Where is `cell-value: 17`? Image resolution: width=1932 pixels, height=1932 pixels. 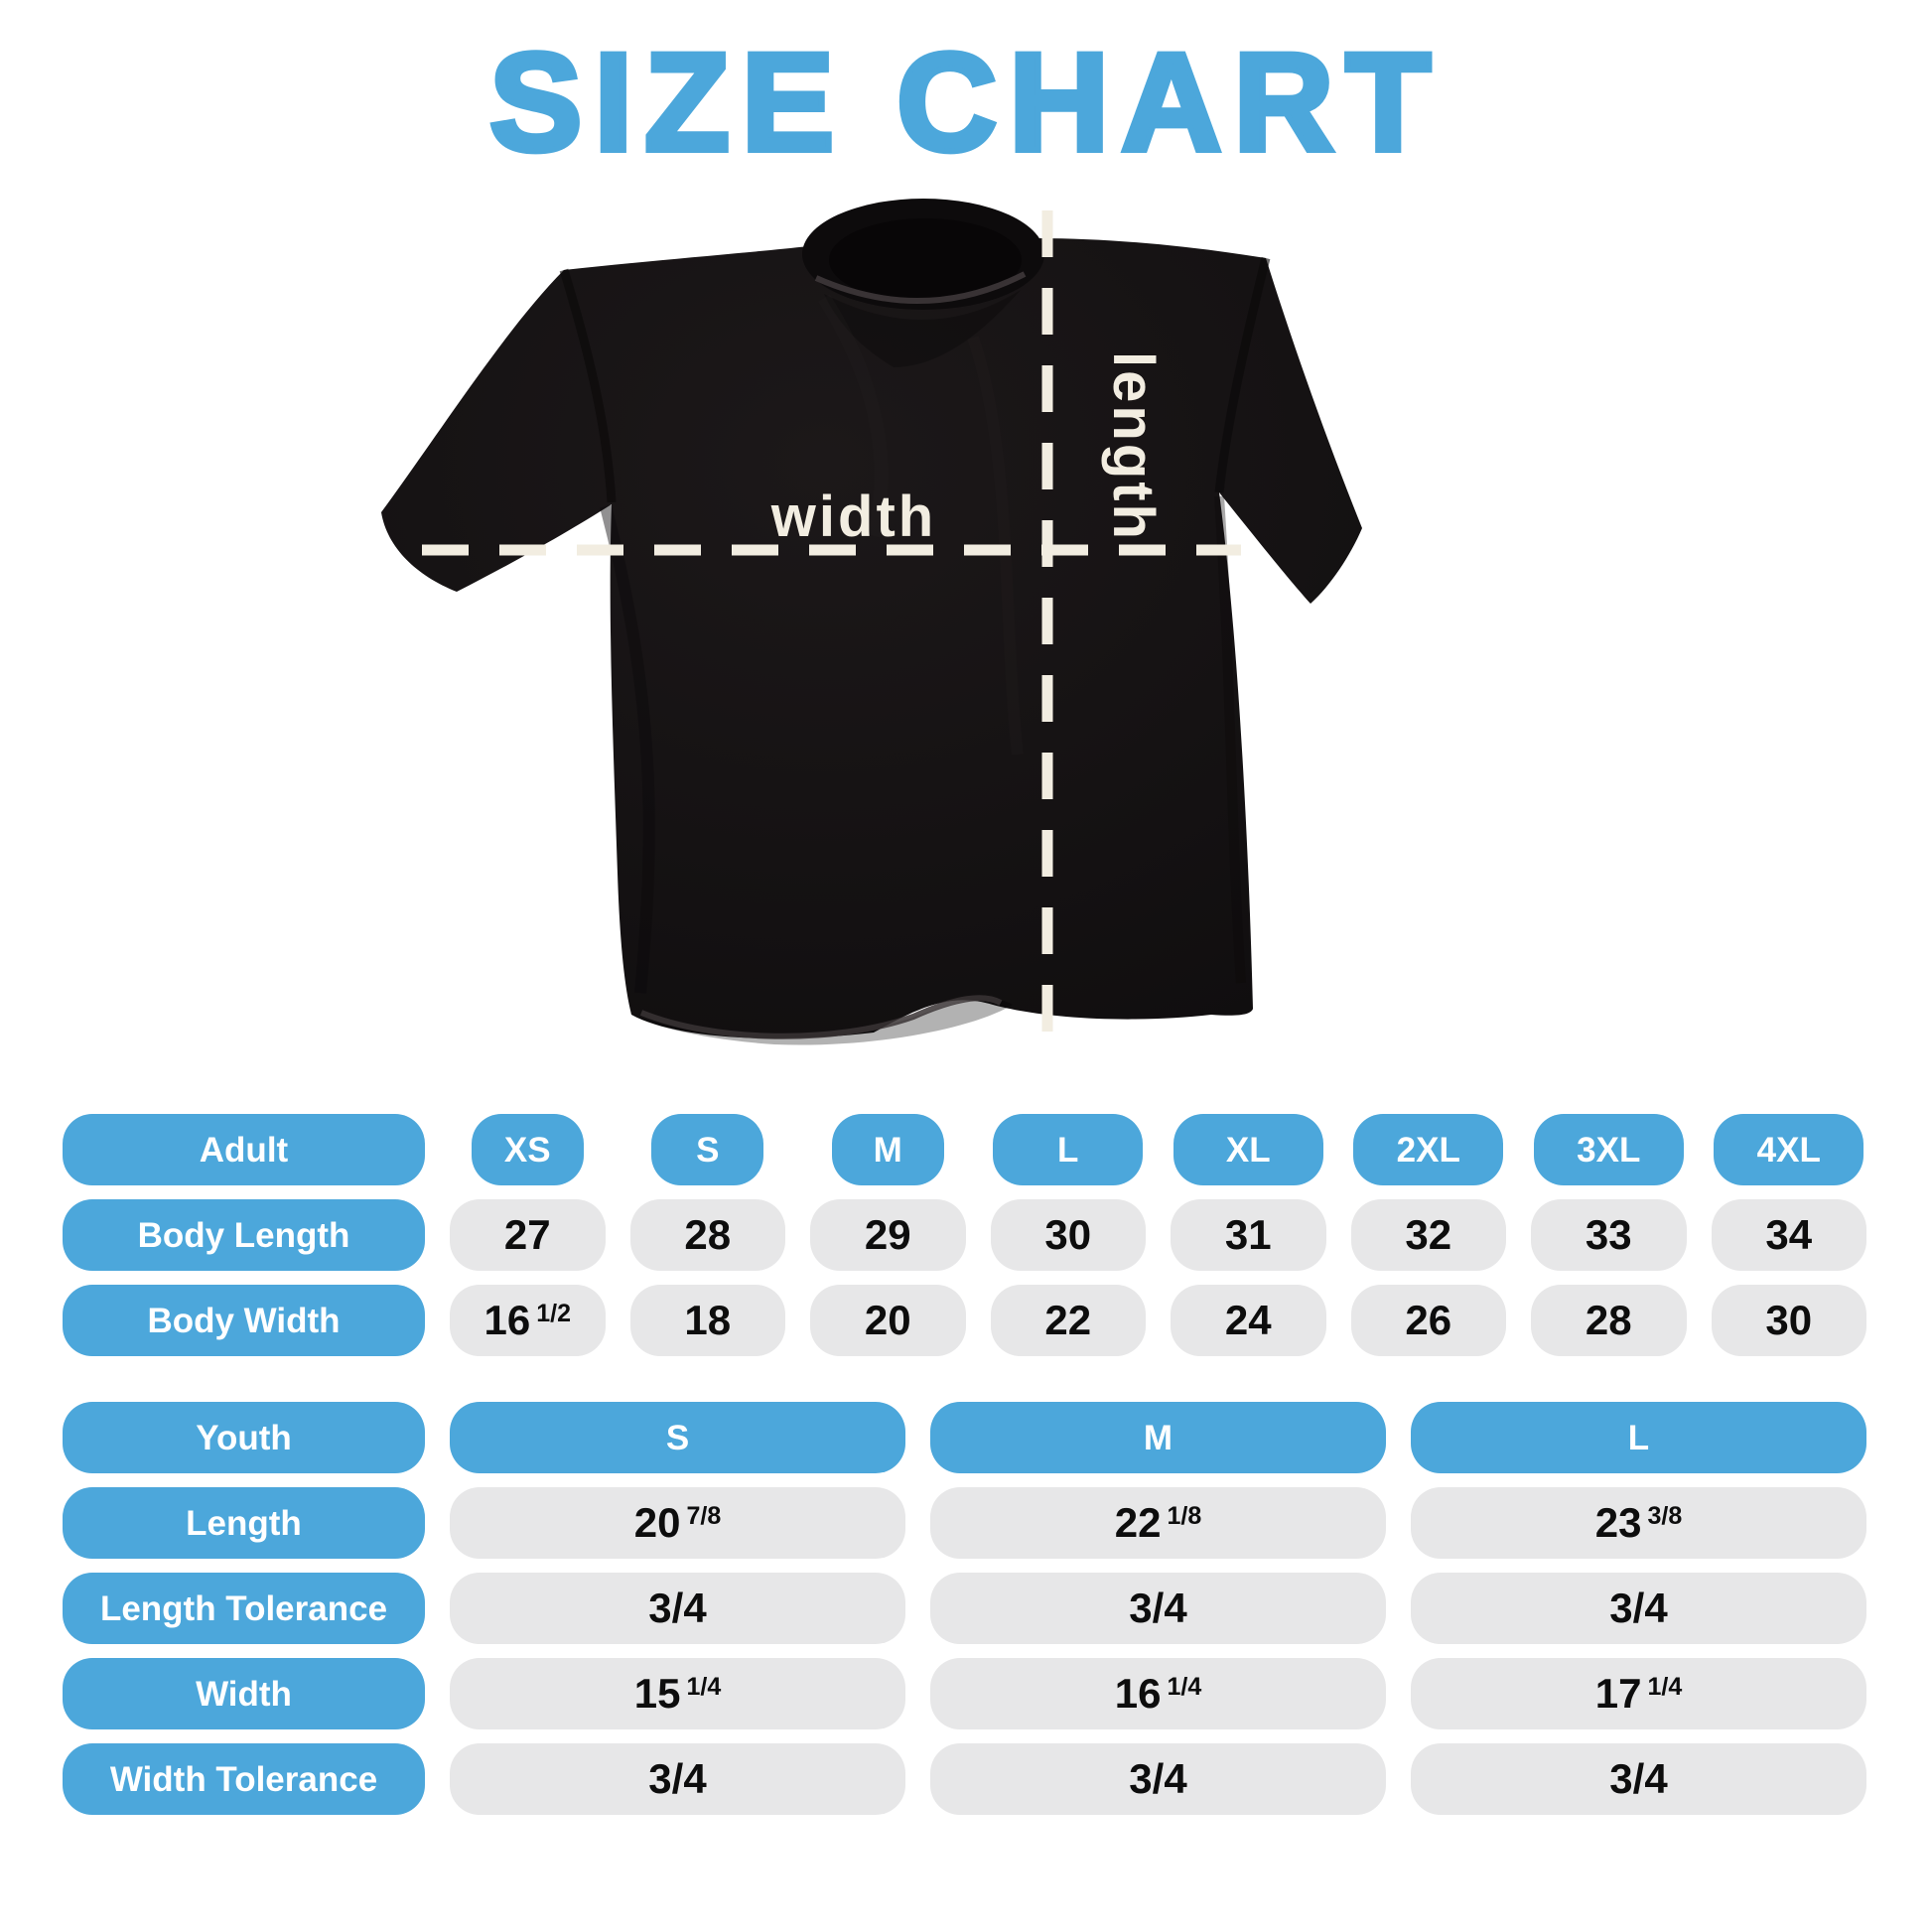
cell-value: 17 is located at coordinates (1618, 1693).